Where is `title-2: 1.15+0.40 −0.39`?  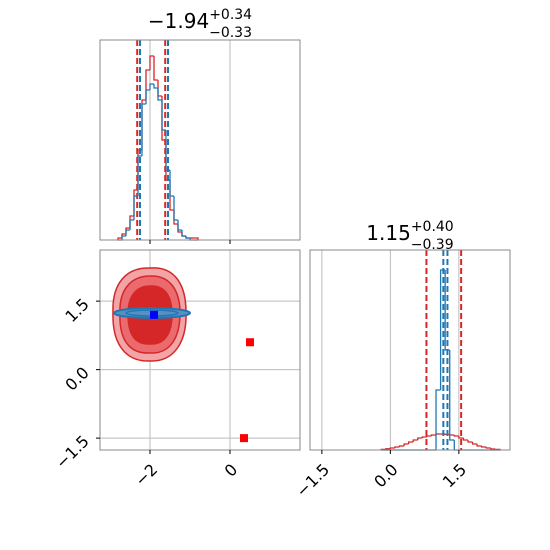
title-2: 1.15+0.40 −0.39 is located at coordinates (409, 236).